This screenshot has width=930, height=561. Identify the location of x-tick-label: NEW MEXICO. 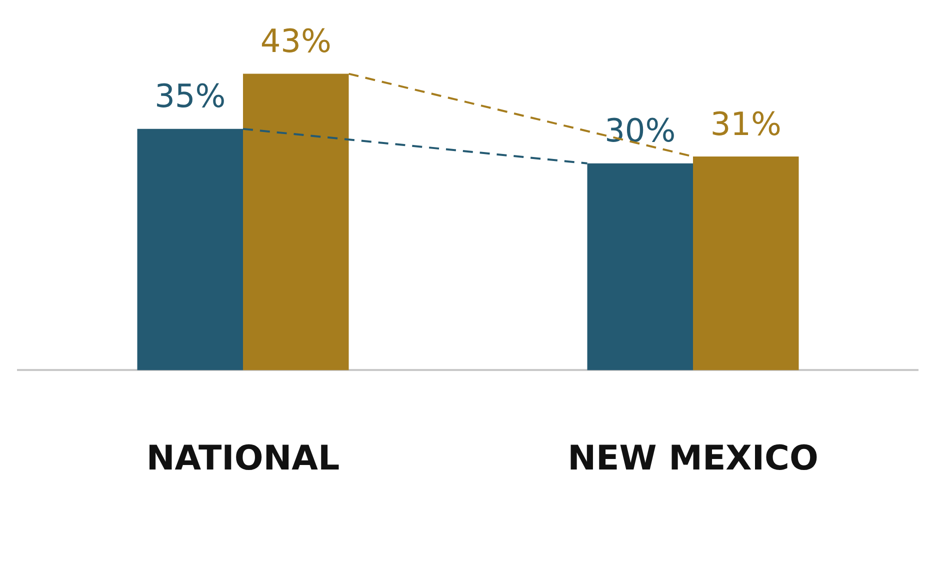
(693, 458).